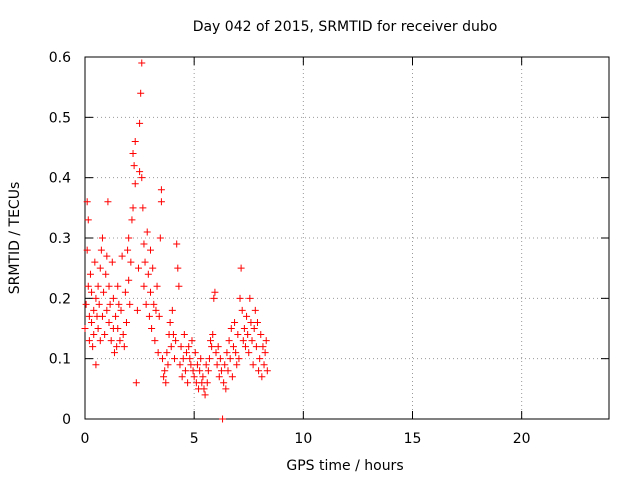  Describe the element at coordinates (60, 360) in the screenshot. I see `y-tick-label: 0.1` at that location.